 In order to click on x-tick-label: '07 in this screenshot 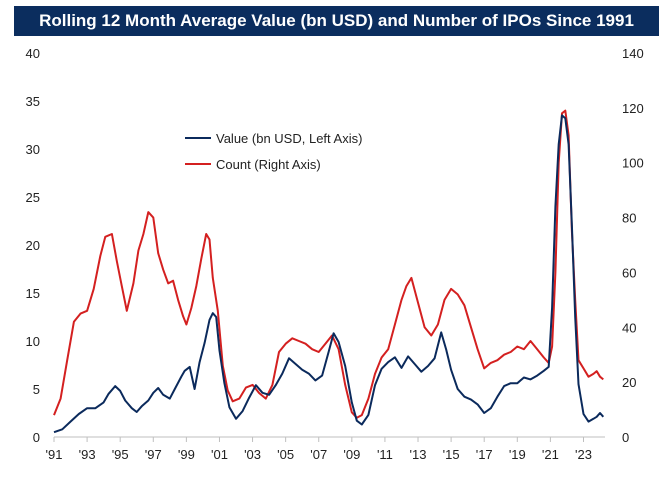, I will do `click(318, 454)`.